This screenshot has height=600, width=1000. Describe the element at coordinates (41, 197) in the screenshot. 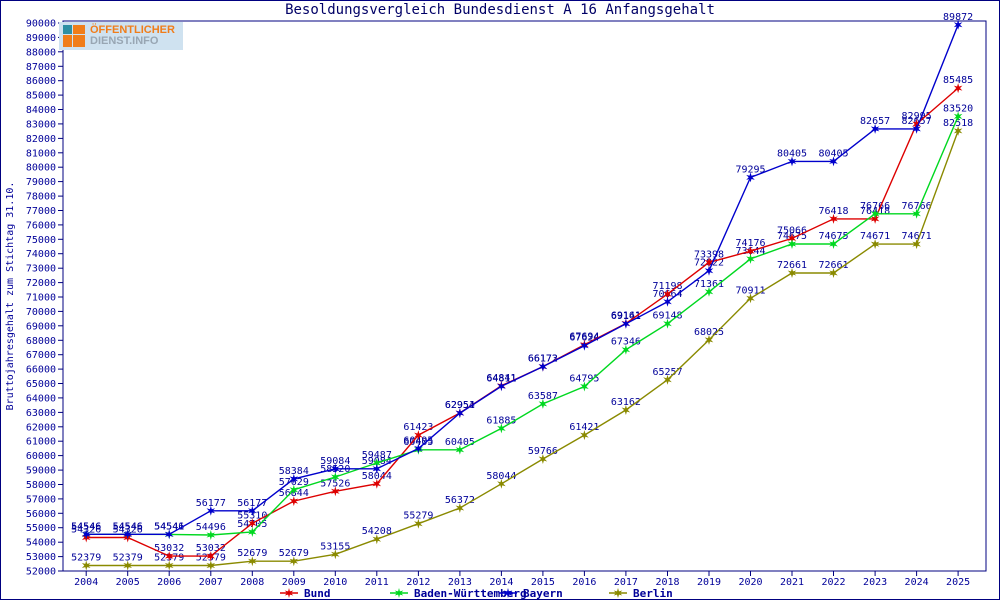

I see `svg-text: 78000` at that location.